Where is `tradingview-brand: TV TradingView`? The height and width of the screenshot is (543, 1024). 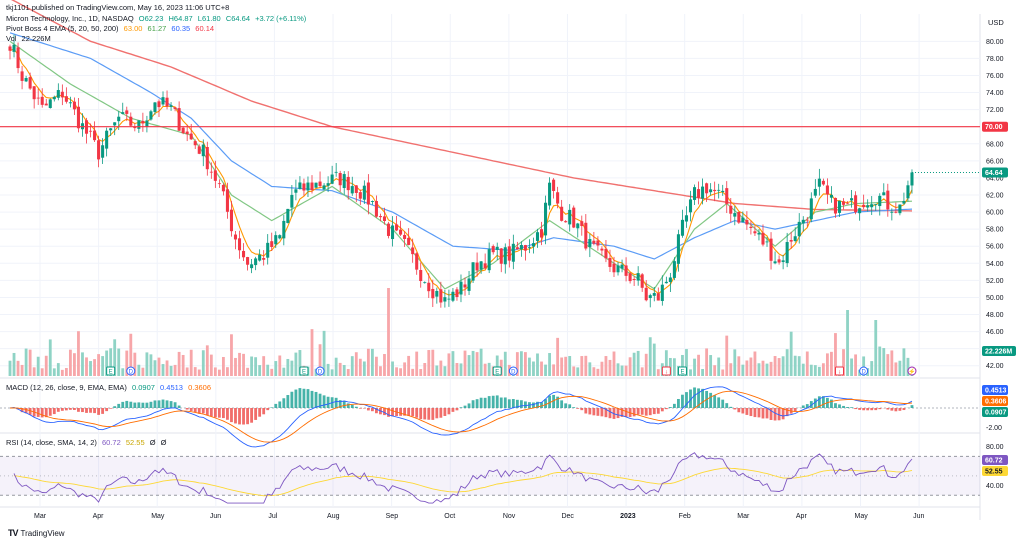
tradingview-brand: TV TradingView is located at coordinates (36, 533).